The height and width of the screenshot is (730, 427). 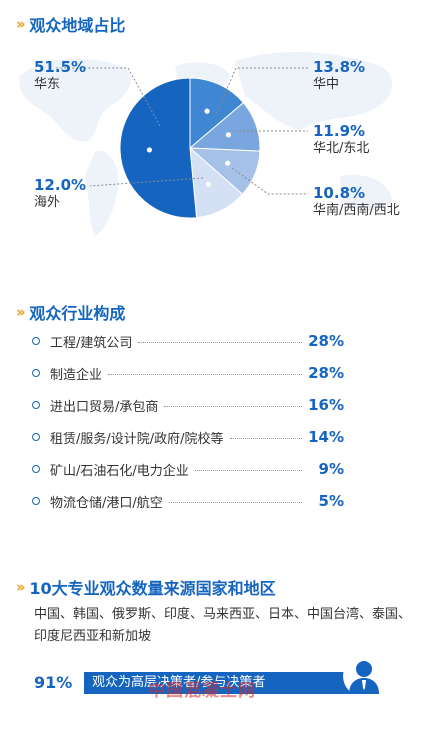 I want to click on industry-value: 5%, so click(x=331, y=501).